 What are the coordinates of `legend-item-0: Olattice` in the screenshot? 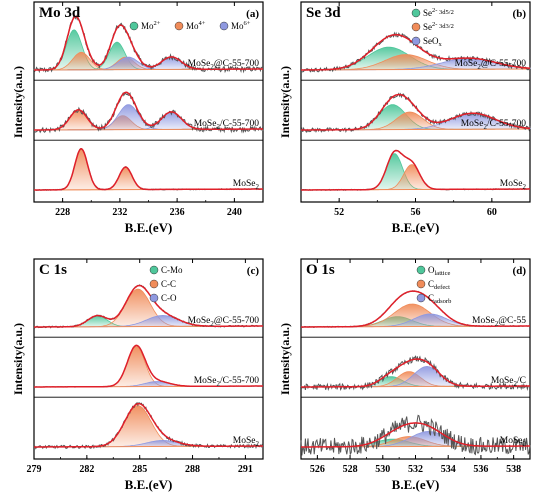 It's located at (433, 271).